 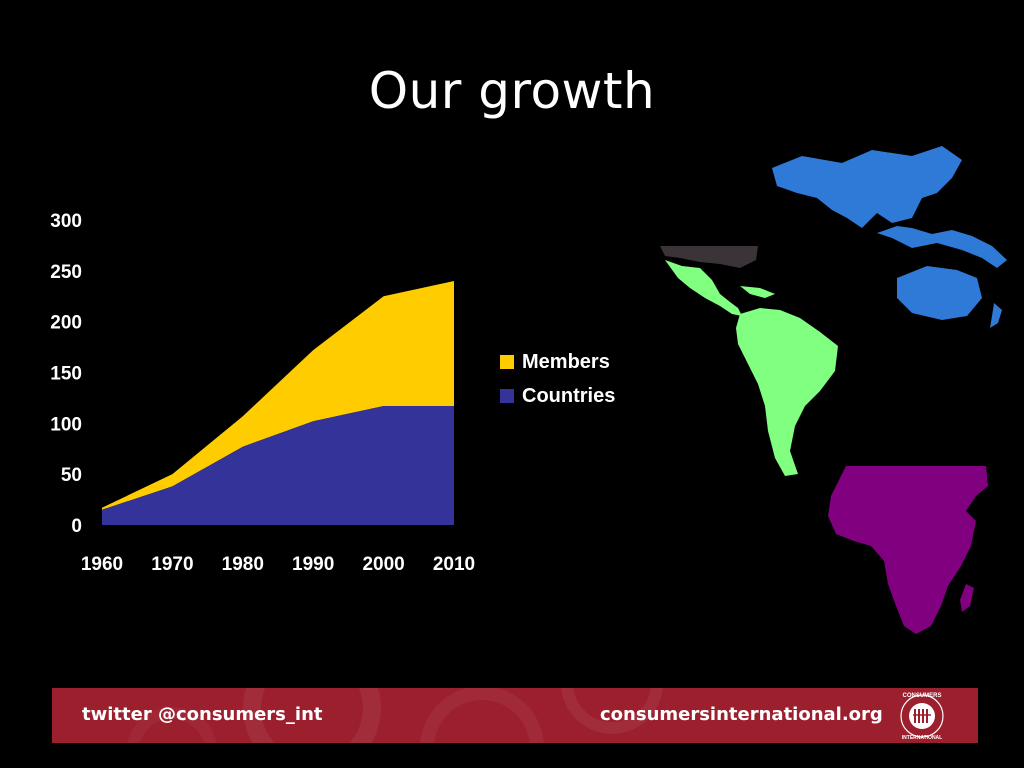 What do you see at coordinates (889, 237) in the screenshot?
I see `asia-pacific-map` at bounding box center [889, 237].